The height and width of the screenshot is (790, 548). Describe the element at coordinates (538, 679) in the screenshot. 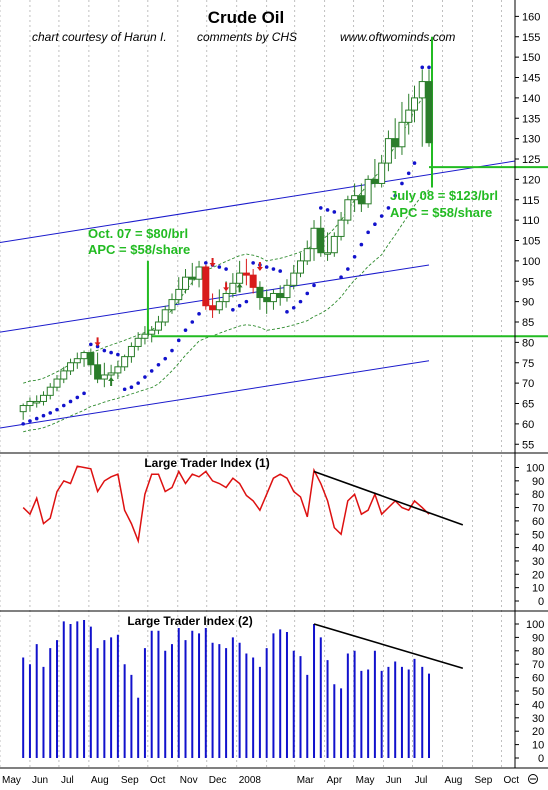

I see `lti2-tick-label: 60` at that location.